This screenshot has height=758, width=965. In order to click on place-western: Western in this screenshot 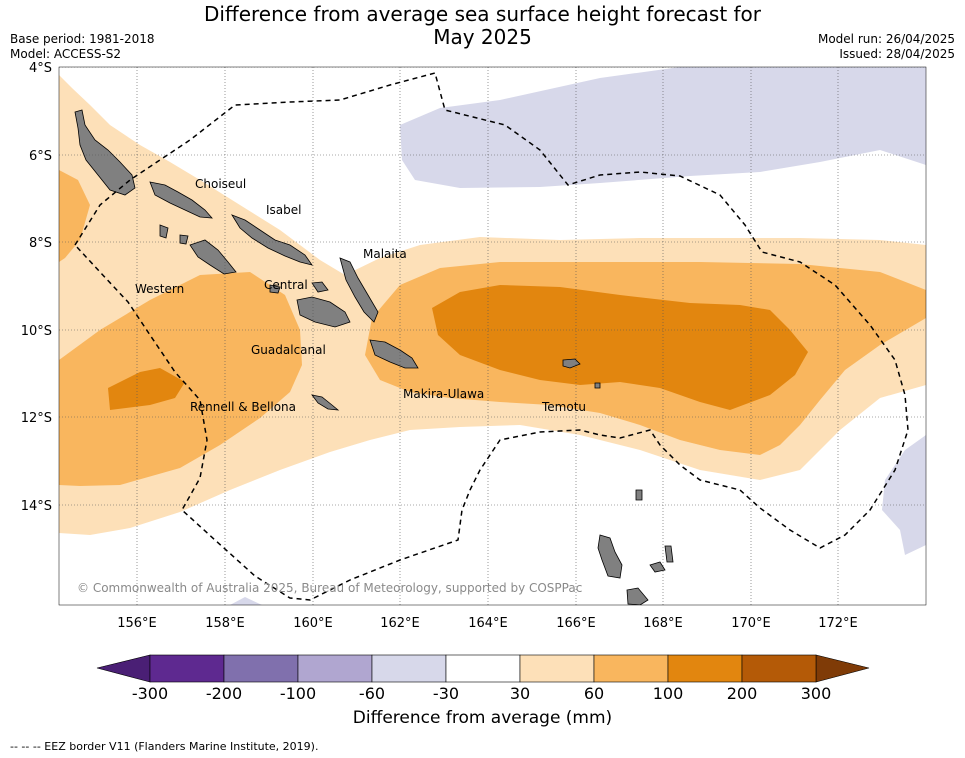, I will do `click(159, 289)`.